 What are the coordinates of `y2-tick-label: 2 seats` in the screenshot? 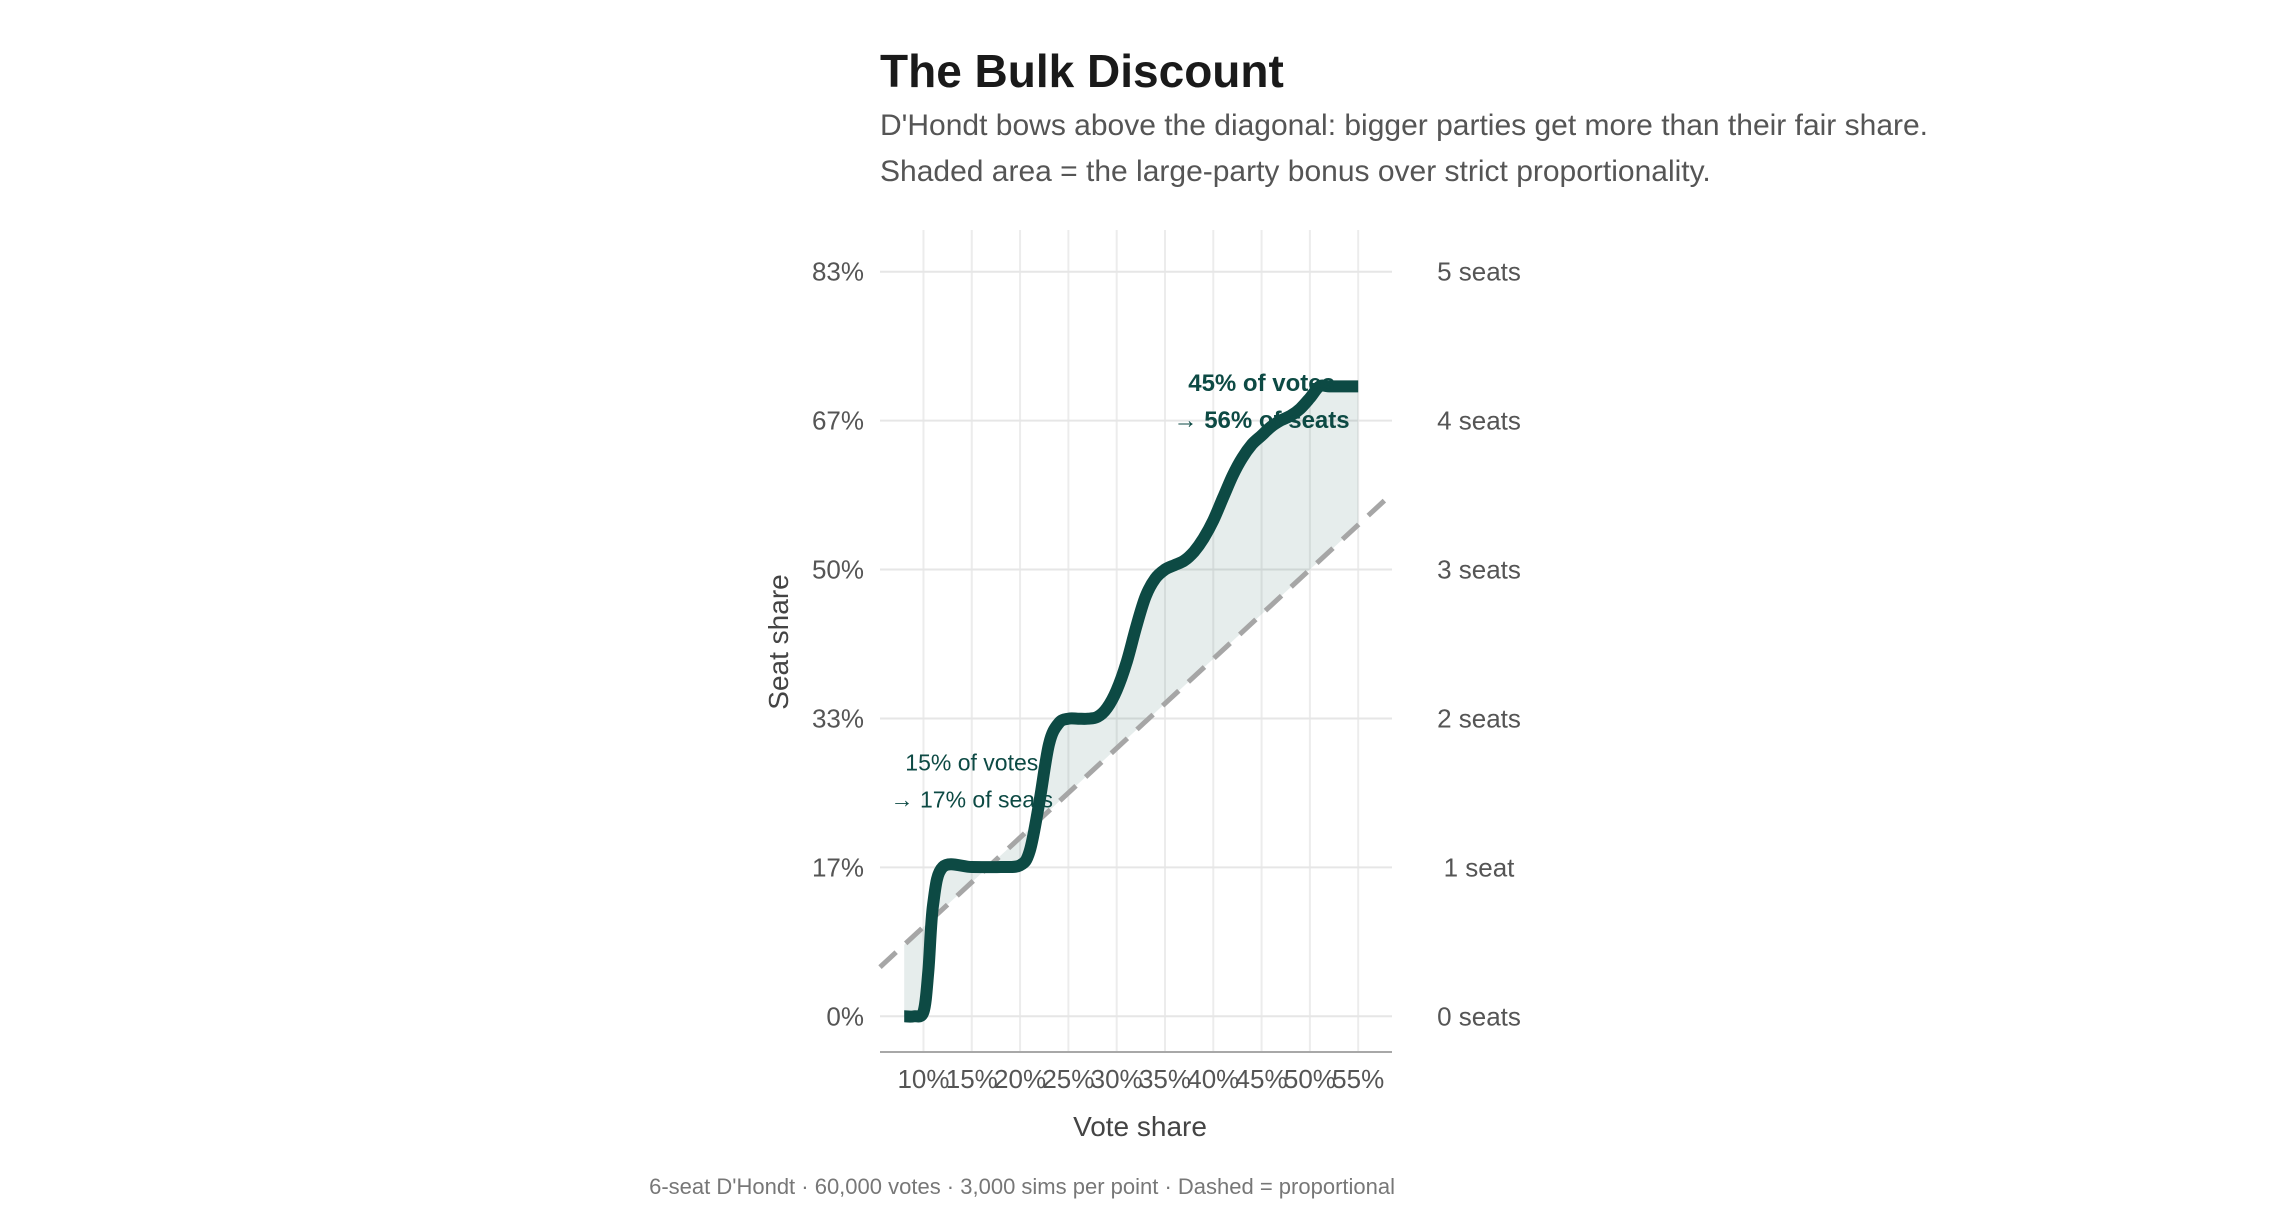 It's located at (1479, 718).